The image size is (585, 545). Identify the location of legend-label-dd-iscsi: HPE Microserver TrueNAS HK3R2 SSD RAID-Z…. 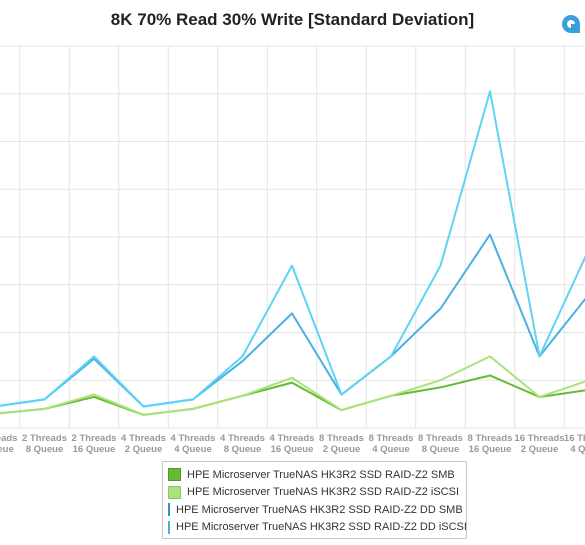
(321, 527).